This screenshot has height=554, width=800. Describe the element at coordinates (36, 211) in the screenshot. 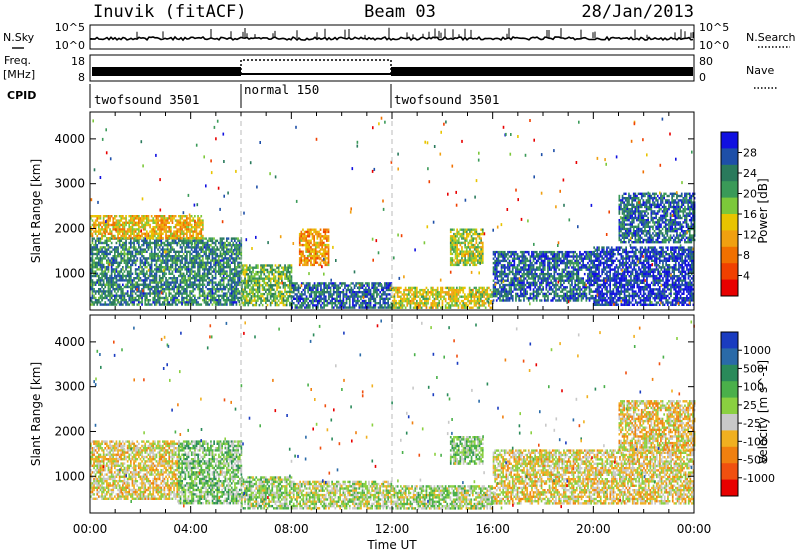

I see `power-y-label: Slant Range [km]` at that location.